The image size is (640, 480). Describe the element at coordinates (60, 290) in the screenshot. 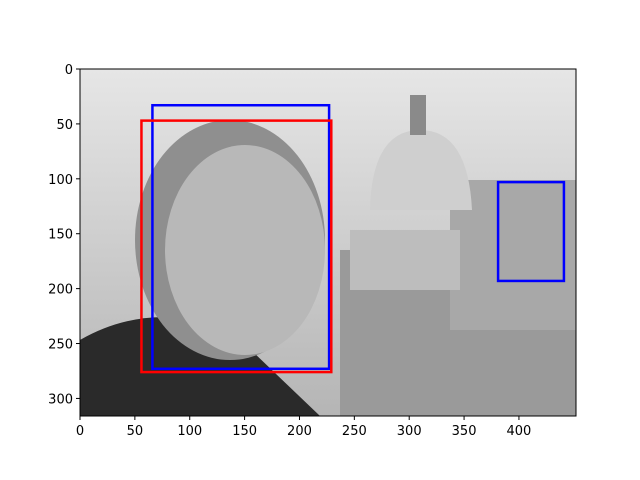

I see `y-tick-label: 200` at that location.